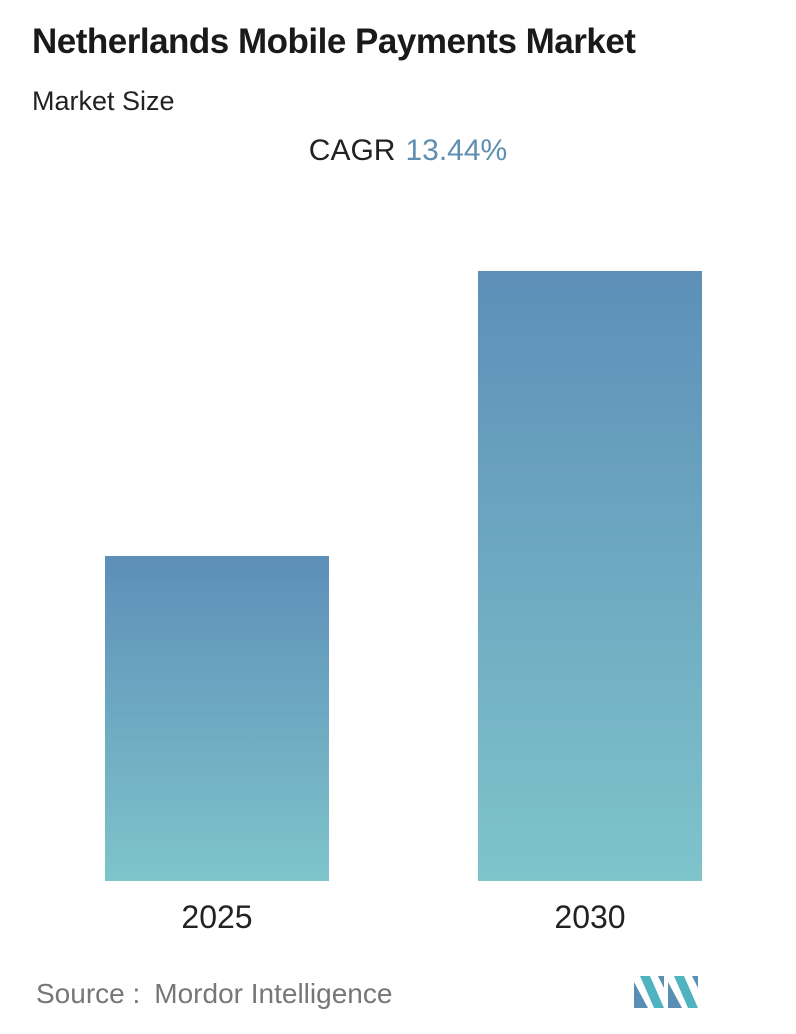  I want to click on cagr-value: 13.44%, so click(456, 150).